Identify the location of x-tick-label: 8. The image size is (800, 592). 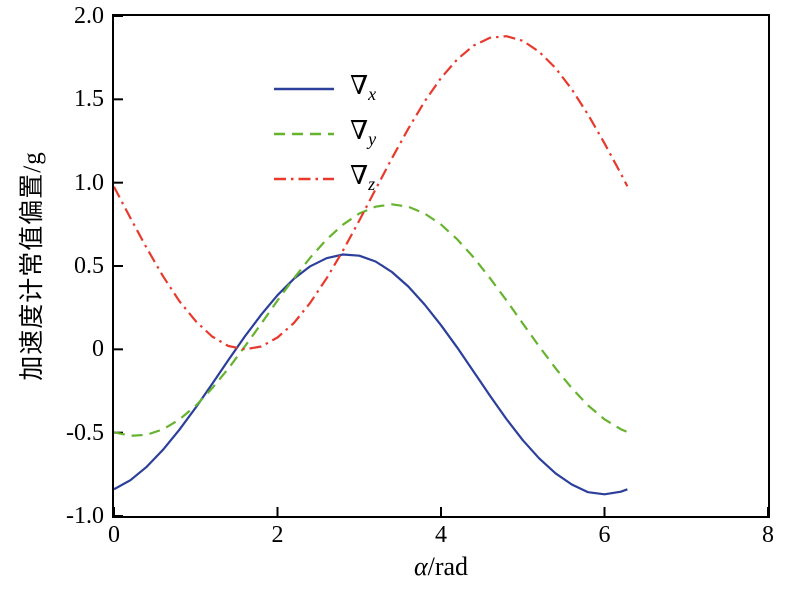
(768, 535).